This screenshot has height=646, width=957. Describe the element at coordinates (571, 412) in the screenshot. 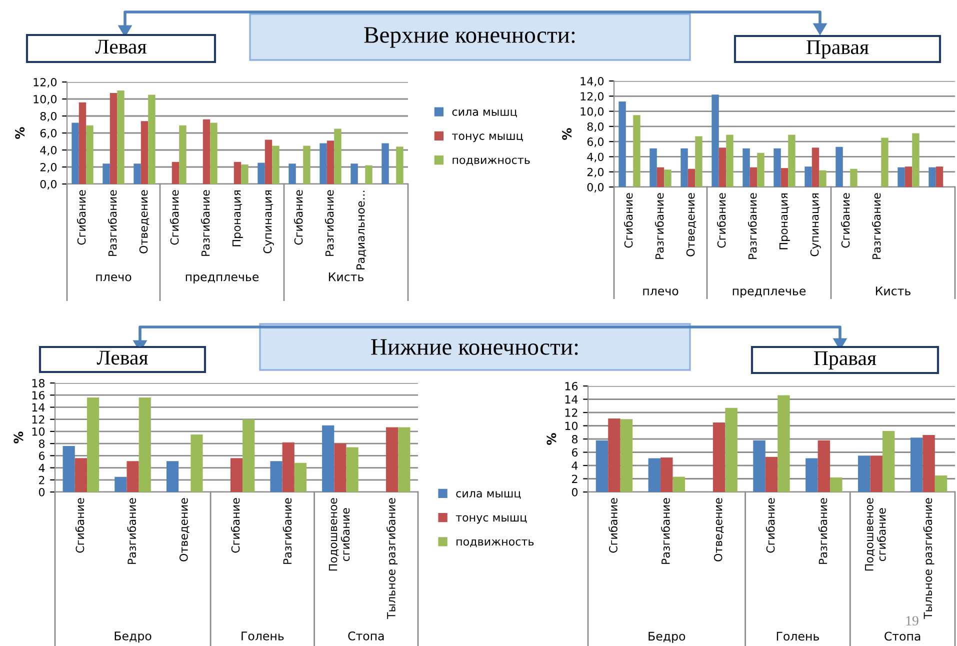

I see `y-tick-label: 12` at that location.